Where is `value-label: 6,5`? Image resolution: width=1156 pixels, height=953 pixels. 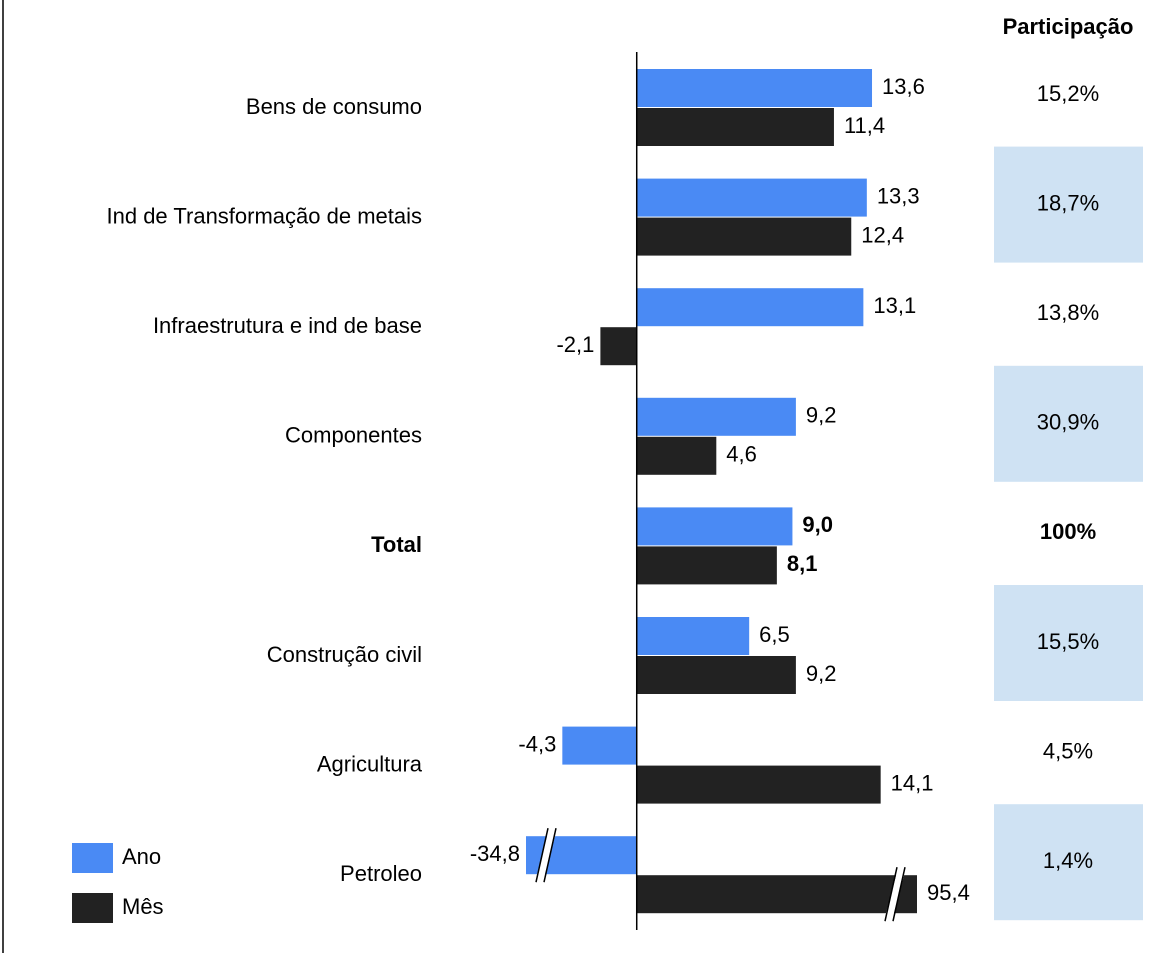 value-label: 6,5 is located at coordinates (774, 634).